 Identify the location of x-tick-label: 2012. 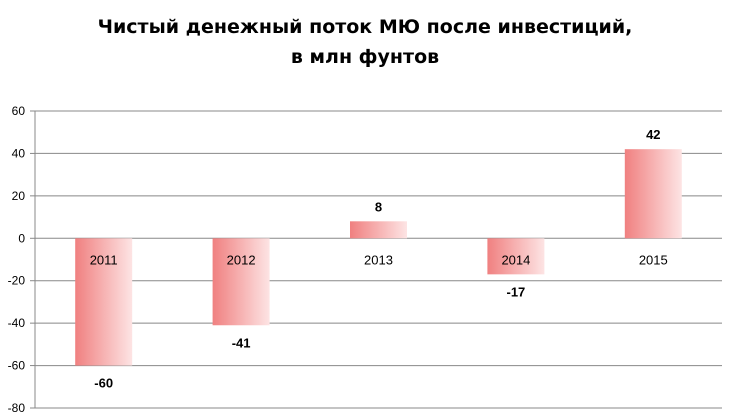
(241, 259).